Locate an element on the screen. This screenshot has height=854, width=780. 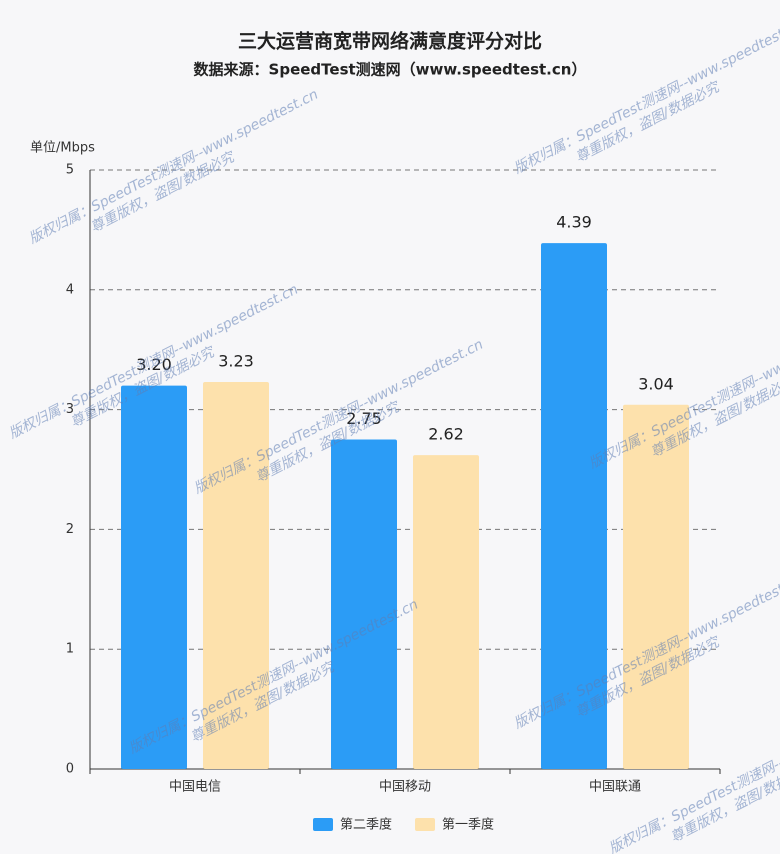
x-tick-label: 中国联通 is located at coordinates (615, 787).